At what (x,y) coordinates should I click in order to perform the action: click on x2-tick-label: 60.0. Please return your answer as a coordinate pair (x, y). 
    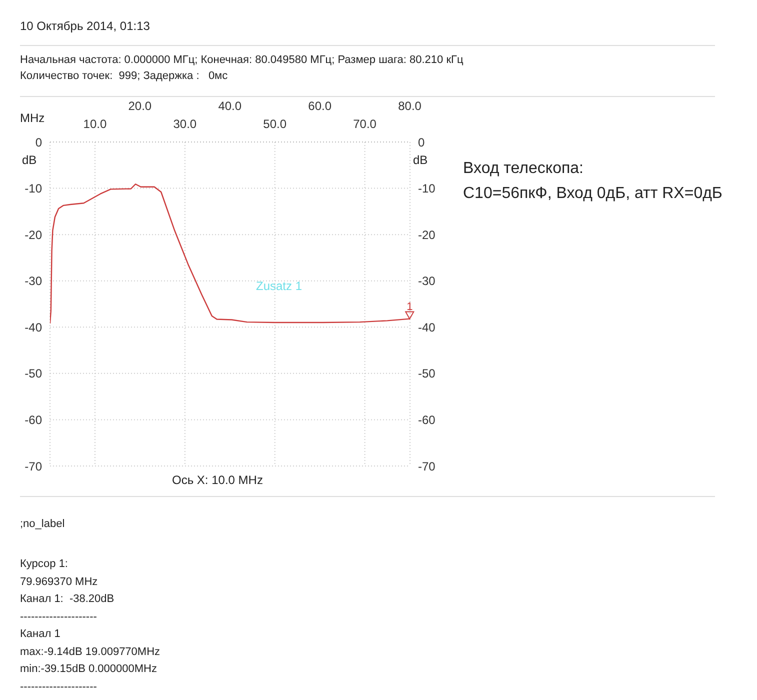
    Looking at the image, I should click on (320, 106).